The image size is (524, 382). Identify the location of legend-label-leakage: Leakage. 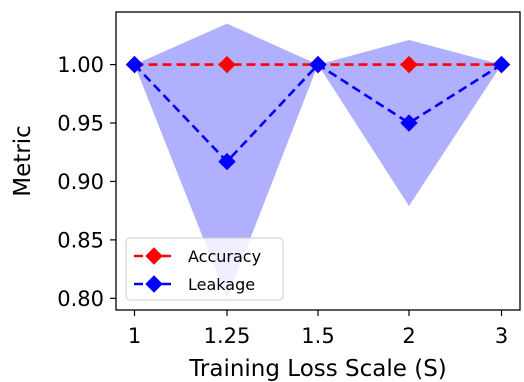
(221, 284).